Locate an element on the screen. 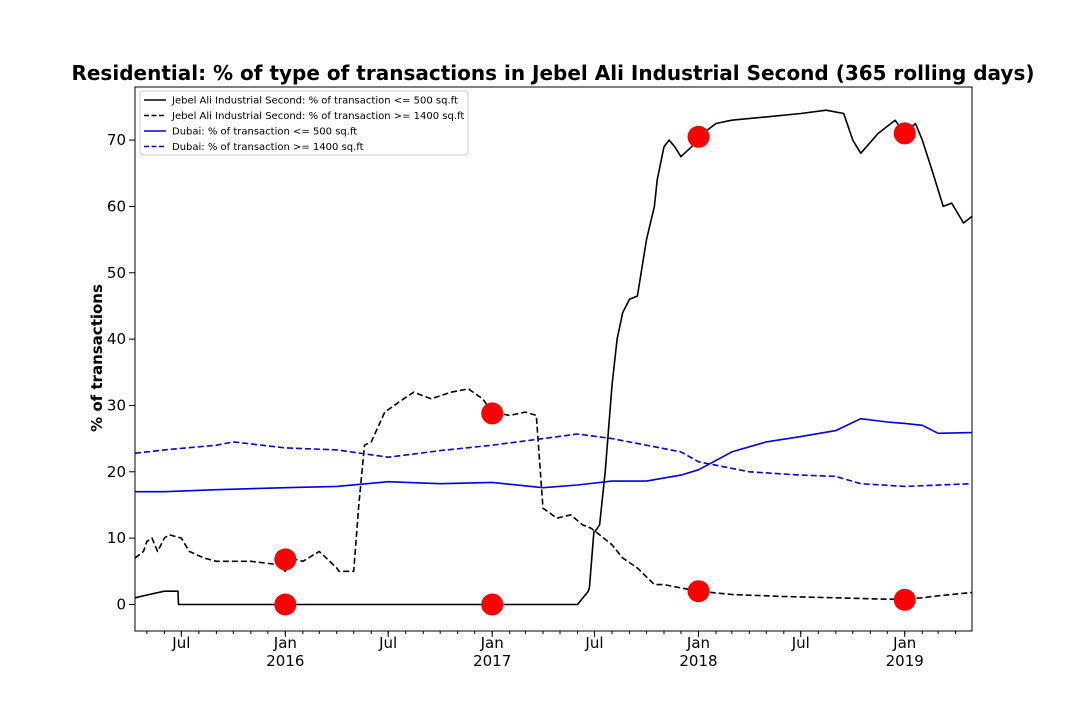 The image size is (1080, 720). y-tick-label: 50 is located at coordinates (116, 273).